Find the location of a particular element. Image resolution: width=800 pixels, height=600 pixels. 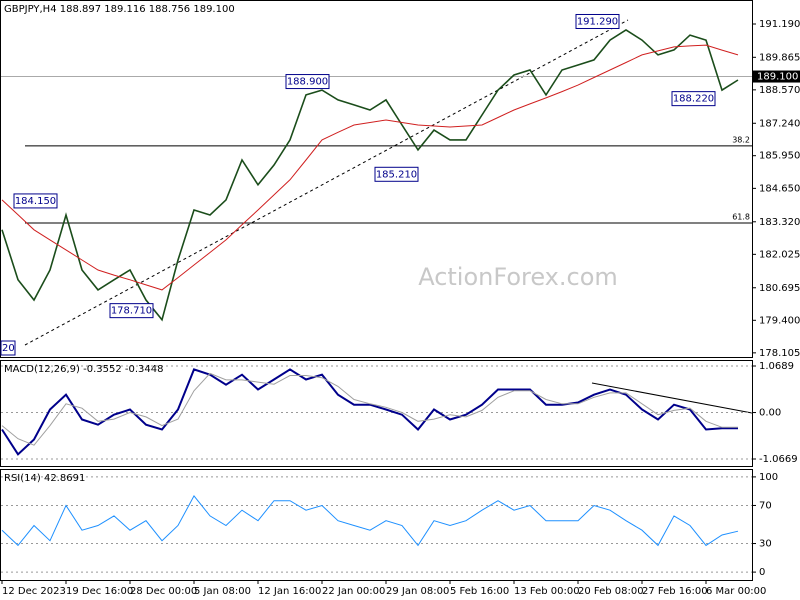

x-tick-label: 13 Feb 00:00 is located at coordinates (547, 591).